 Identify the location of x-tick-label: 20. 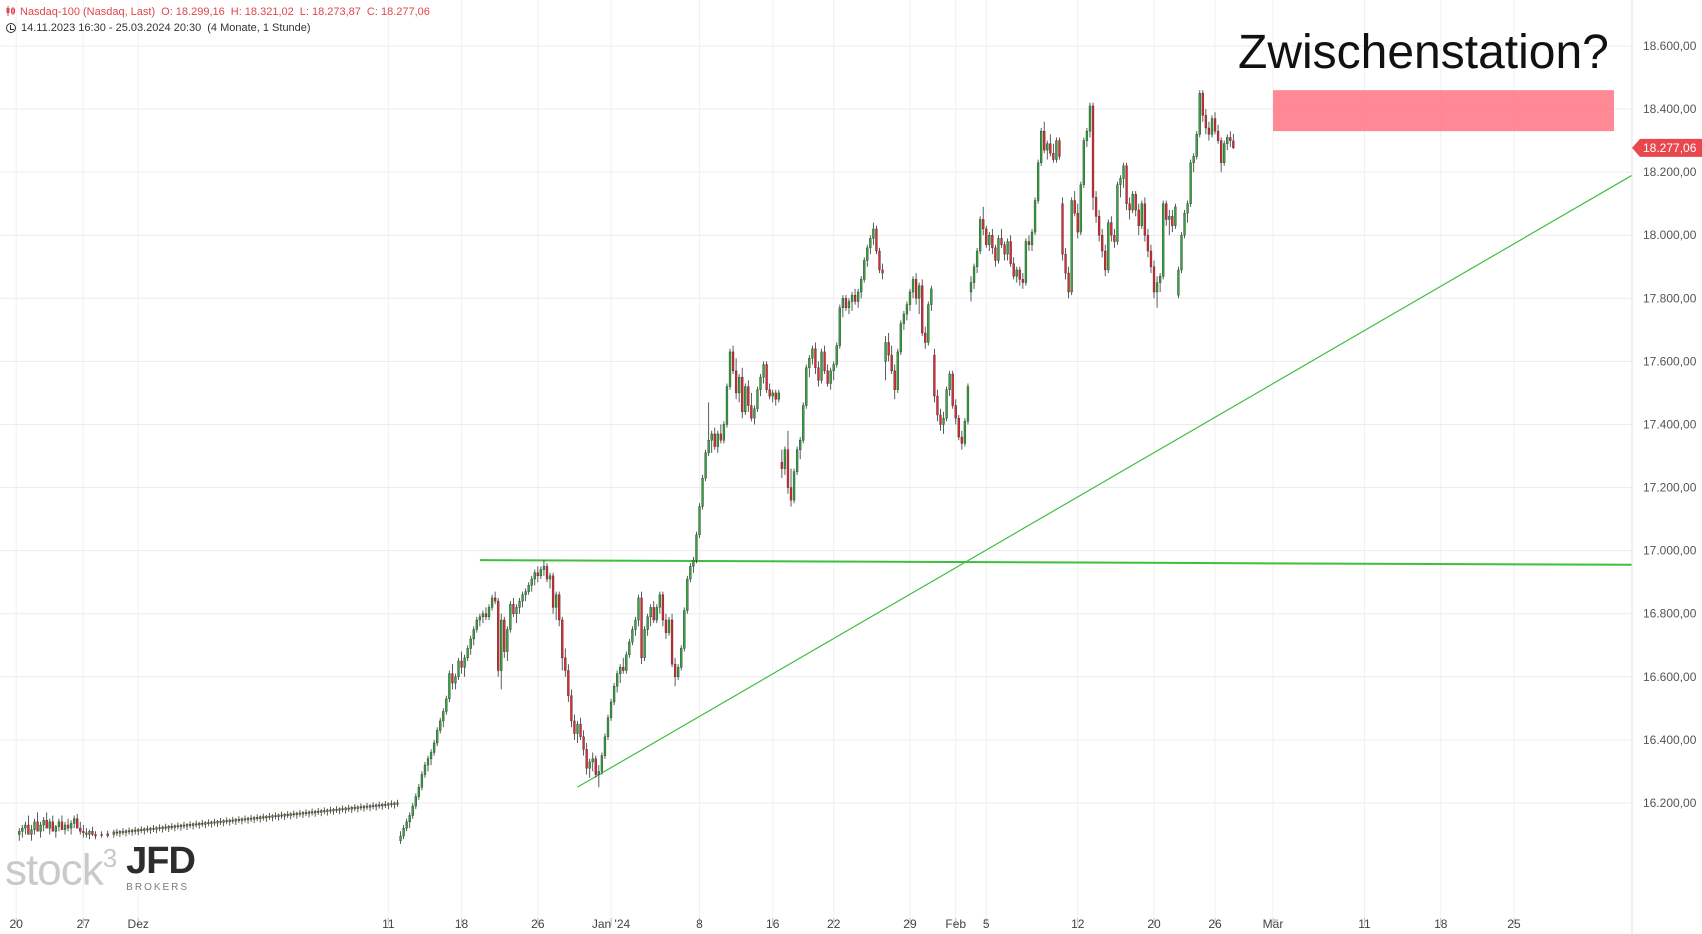
(17, 924).